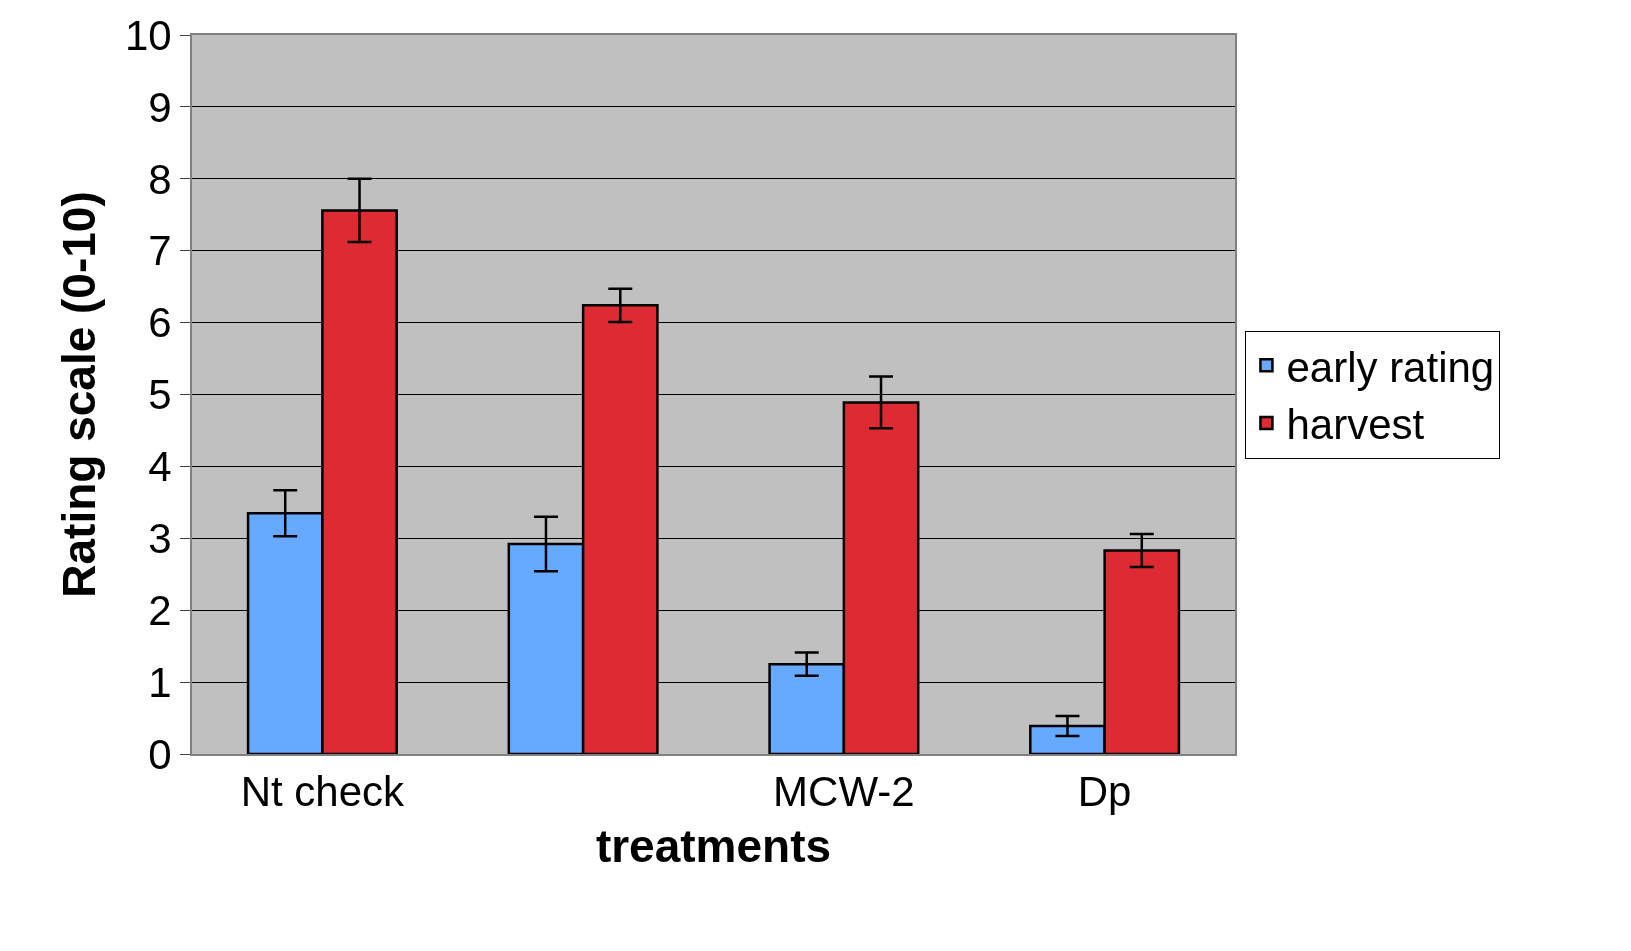 The image size is (1631, 951). Describe the element at coordinates (160, 754) in the screenshot. I see `y-tick-label: 0` at that location.